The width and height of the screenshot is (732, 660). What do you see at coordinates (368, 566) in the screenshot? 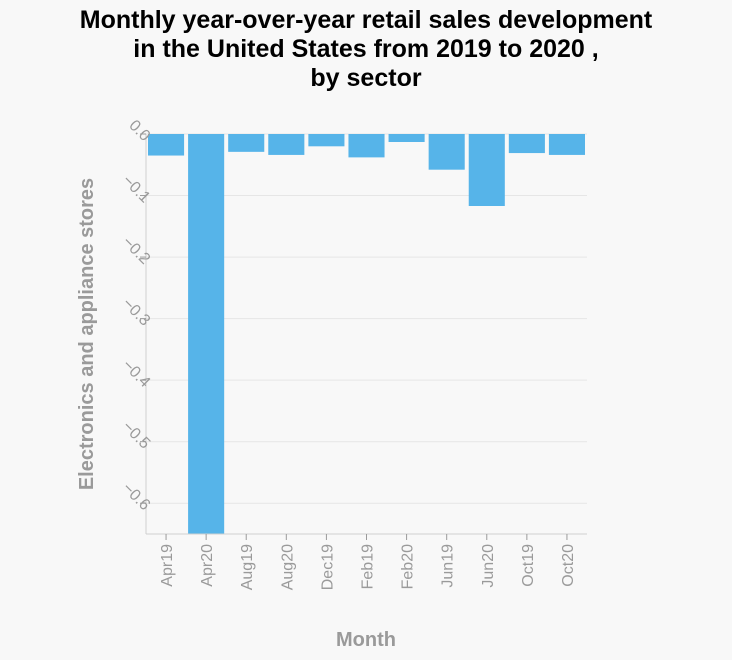
I see `x-tick-label: Feb19` at bounding box center [368, 566].